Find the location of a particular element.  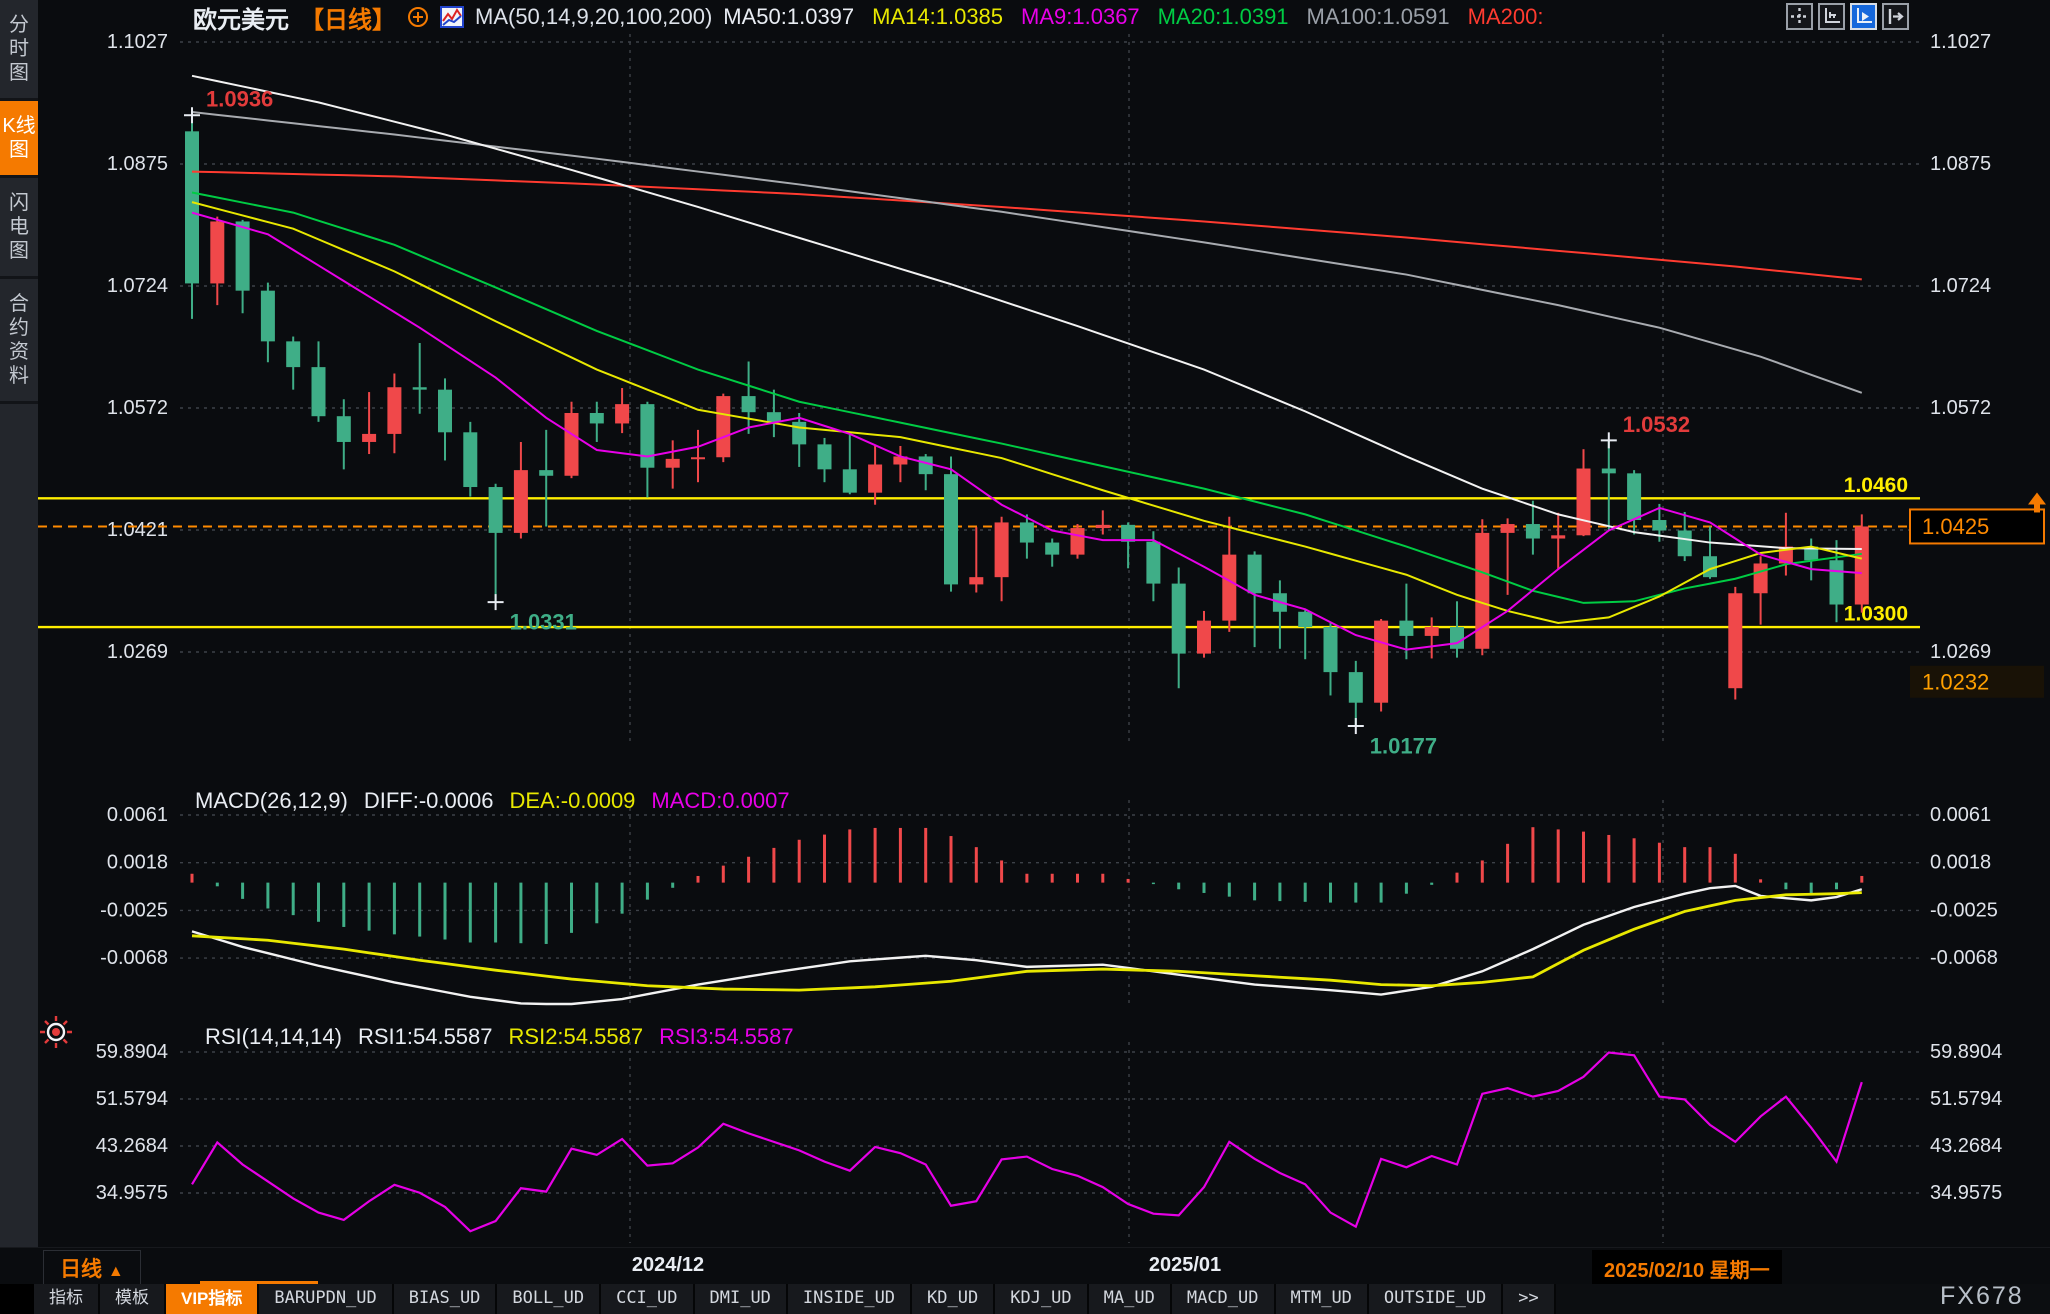

timeframe-button: 日线 ▲ is located at coordinates (92, 1268).